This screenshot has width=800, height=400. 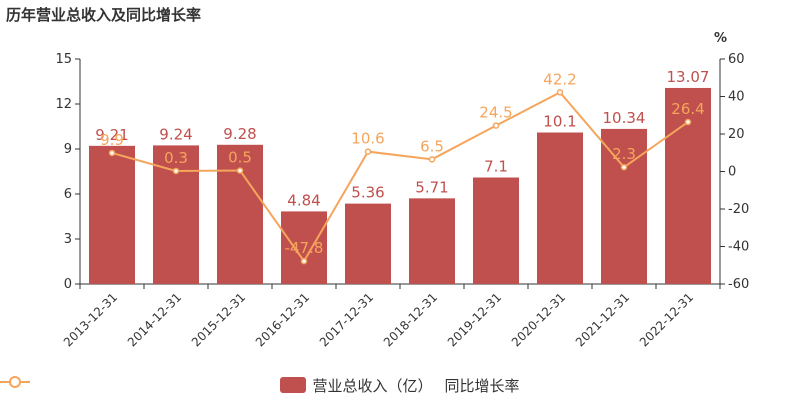 I want to click on y-left-tick-label: 15, so click(x=63, y=59).